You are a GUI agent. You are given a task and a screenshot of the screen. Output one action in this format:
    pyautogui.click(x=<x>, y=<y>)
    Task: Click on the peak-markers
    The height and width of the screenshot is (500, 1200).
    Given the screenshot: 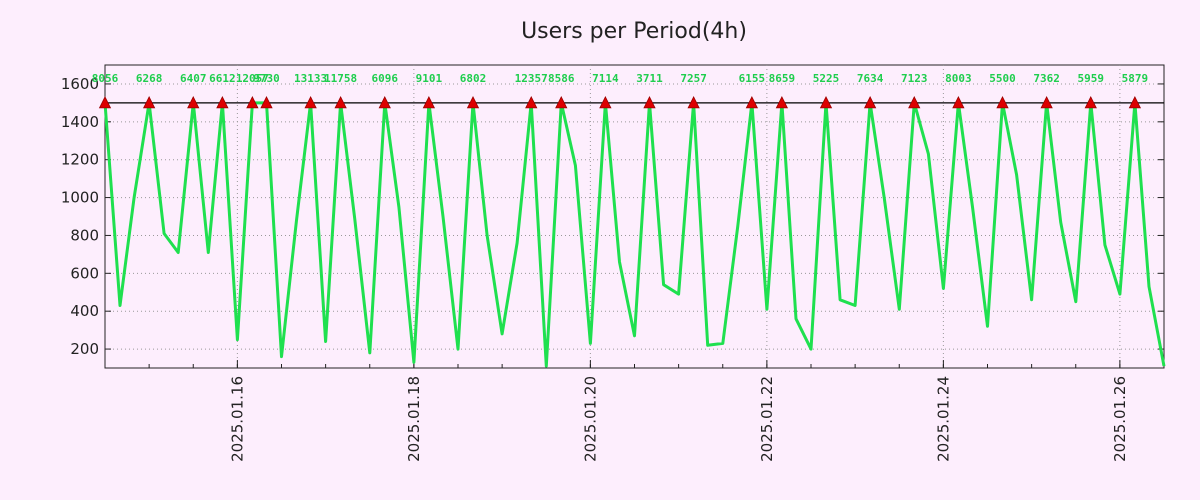 What is the action you would take?
    pyautogui.click(x=620, y=102)
    